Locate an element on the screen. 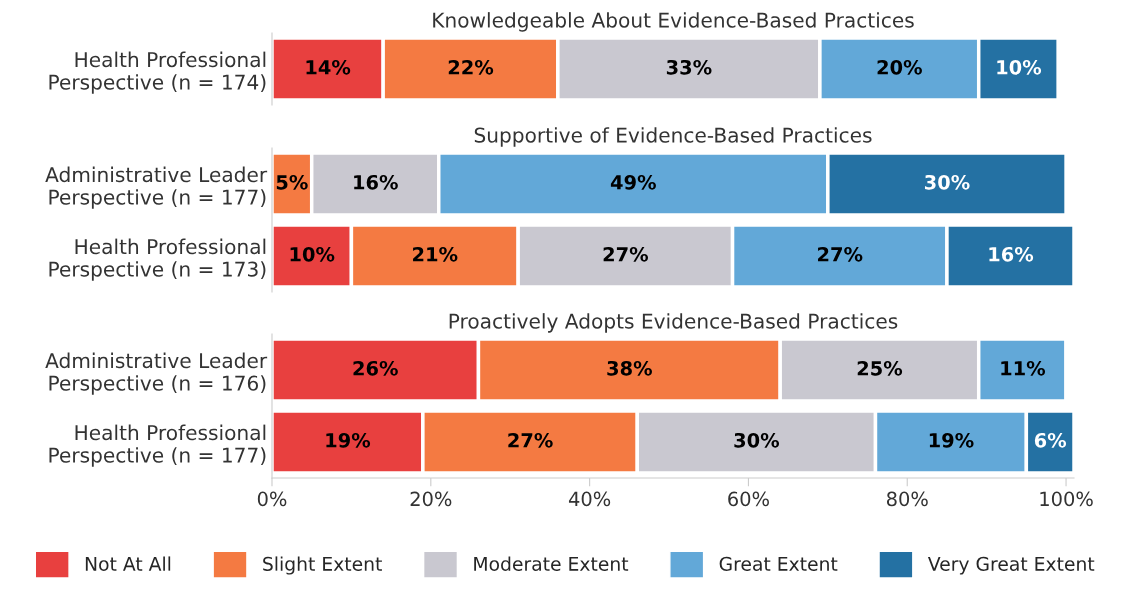 The width and height of the screenshot is (1130, 591). y-tick-label: Health Professional Perspective (n = 177) is located at coordinates (157, 445).